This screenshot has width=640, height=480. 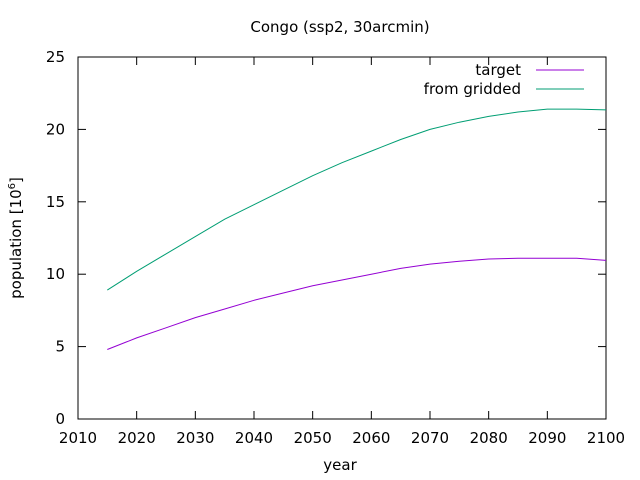 I want to click on y-axis-label-end: ], so click(x=16, y=180).